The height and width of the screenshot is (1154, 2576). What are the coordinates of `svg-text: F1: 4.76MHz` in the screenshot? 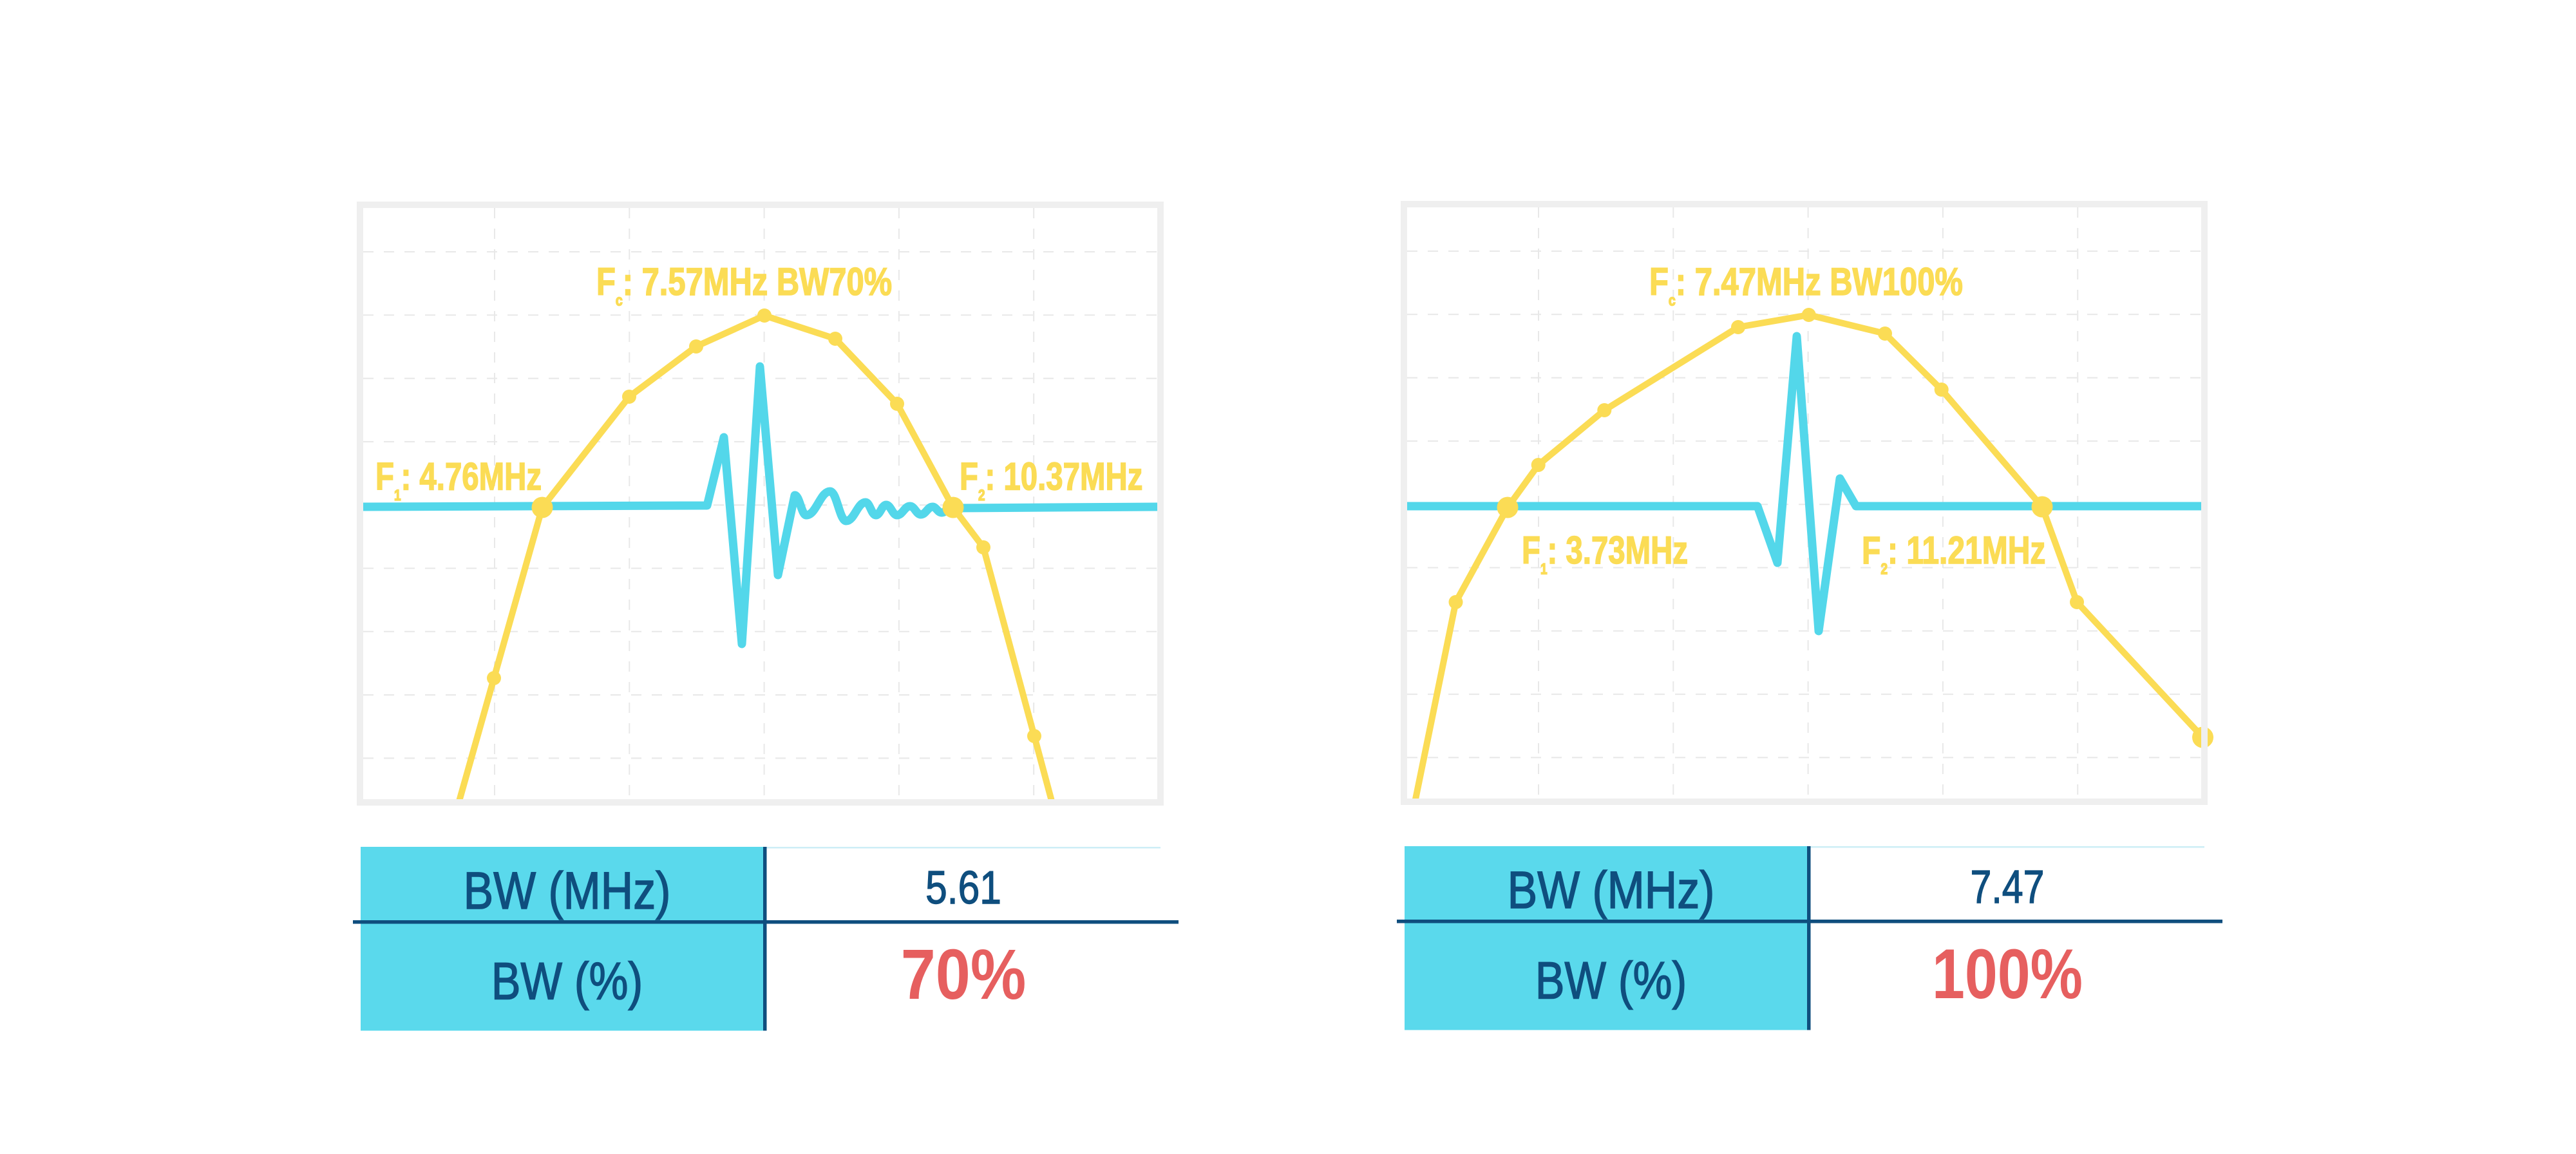 It's located at (459, 480).